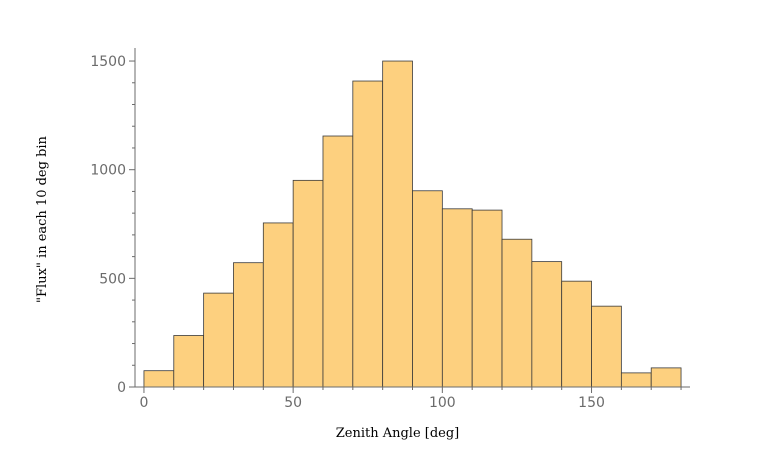  Describe the element at coordinates (108, 171) in the screenshot. I see `y-tick-label-1000: 1000` at that location.